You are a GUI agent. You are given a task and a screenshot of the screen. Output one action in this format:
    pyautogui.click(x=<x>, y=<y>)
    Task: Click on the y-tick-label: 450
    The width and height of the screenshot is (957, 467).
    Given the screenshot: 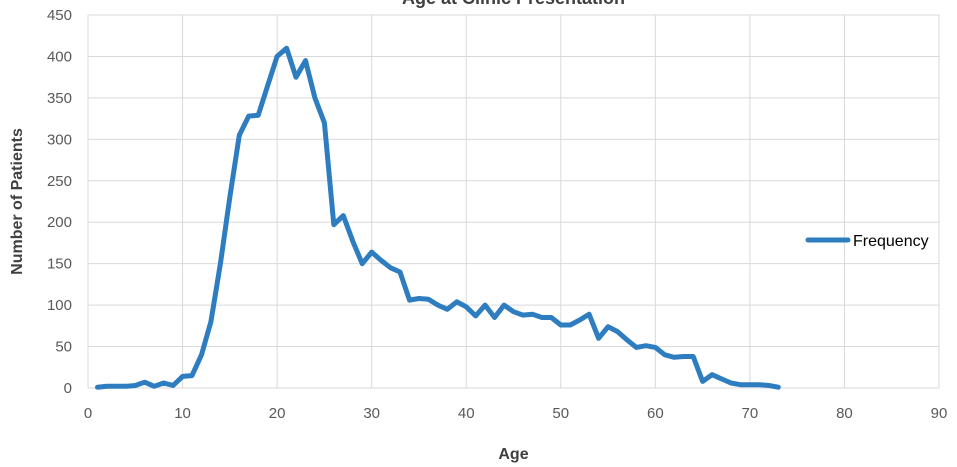 What is the action you would take?
    pyautogui.click(x=59, y=15)
    